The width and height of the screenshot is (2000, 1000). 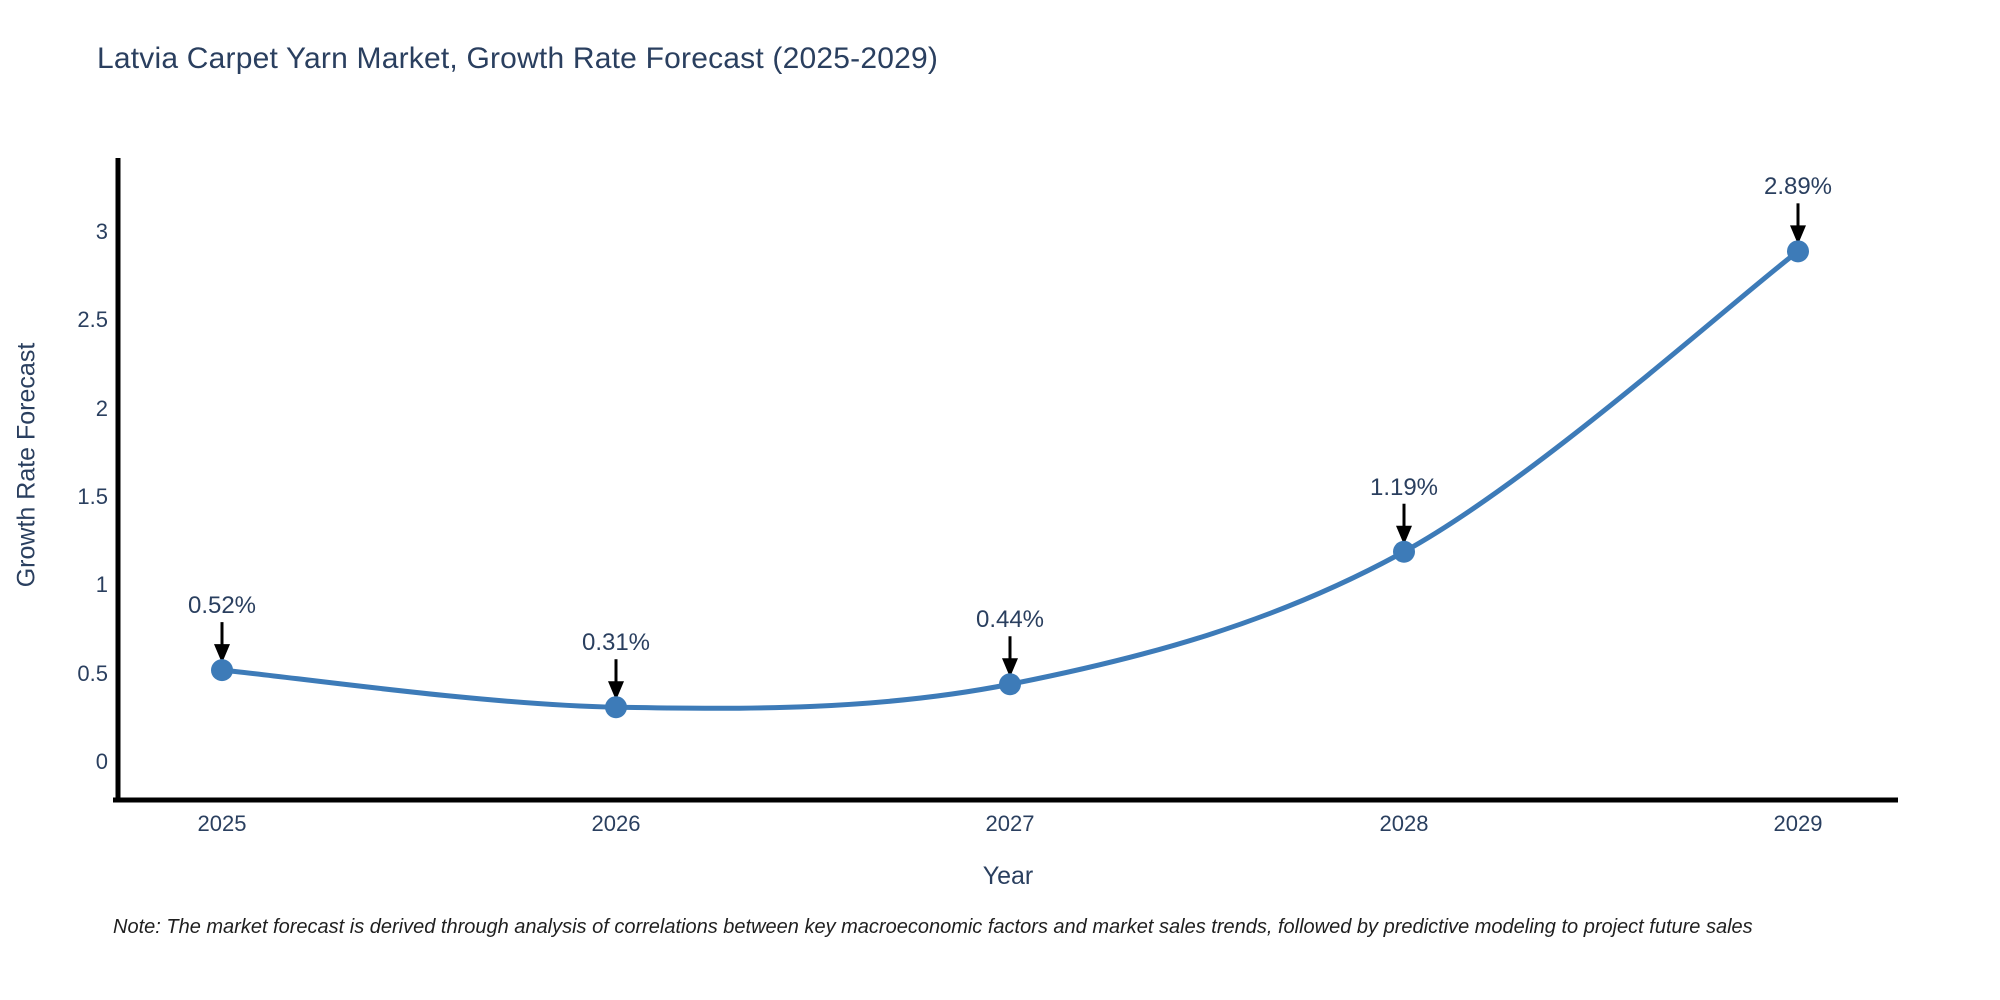 What do you see at coordinates (101, 231) in the screenshot?
I see `y-tick-label: 3` at bounding box center [101, 231].